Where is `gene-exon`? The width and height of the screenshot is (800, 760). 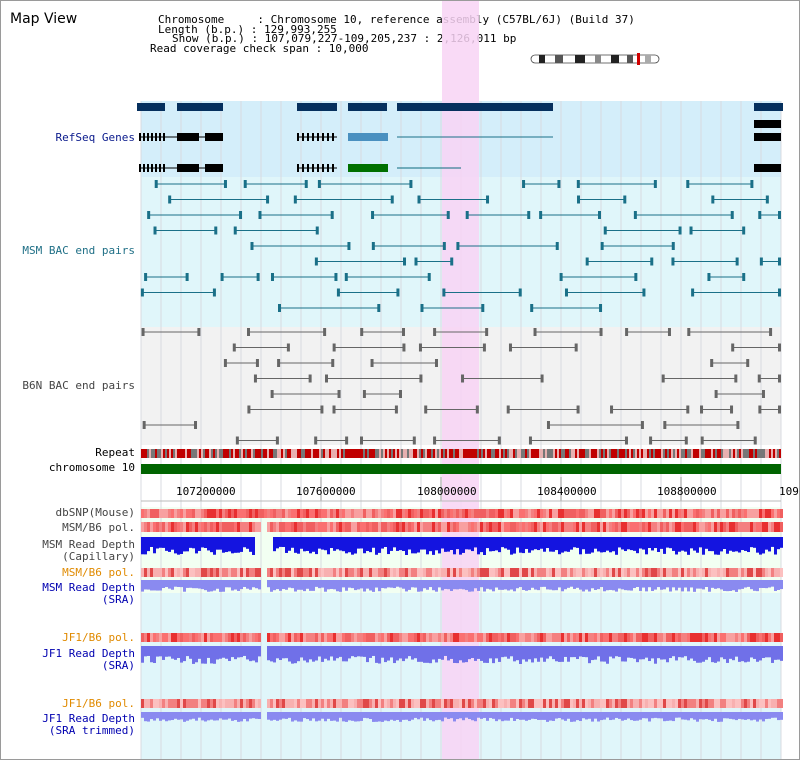 gene-exon is located at coordinates (160, 137).